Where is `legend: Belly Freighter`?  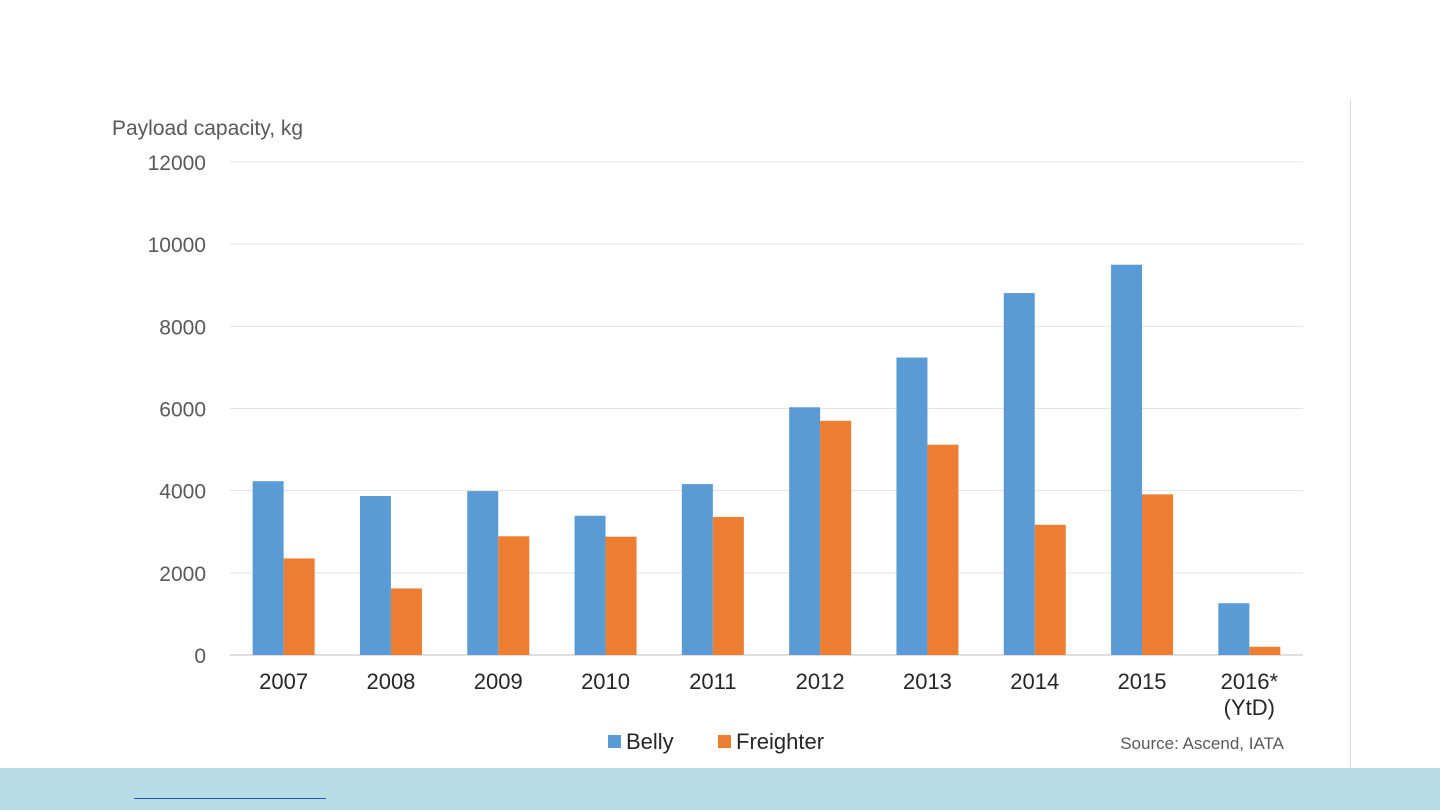 legend: Belly Freighter is located at coordinates (716, 741).